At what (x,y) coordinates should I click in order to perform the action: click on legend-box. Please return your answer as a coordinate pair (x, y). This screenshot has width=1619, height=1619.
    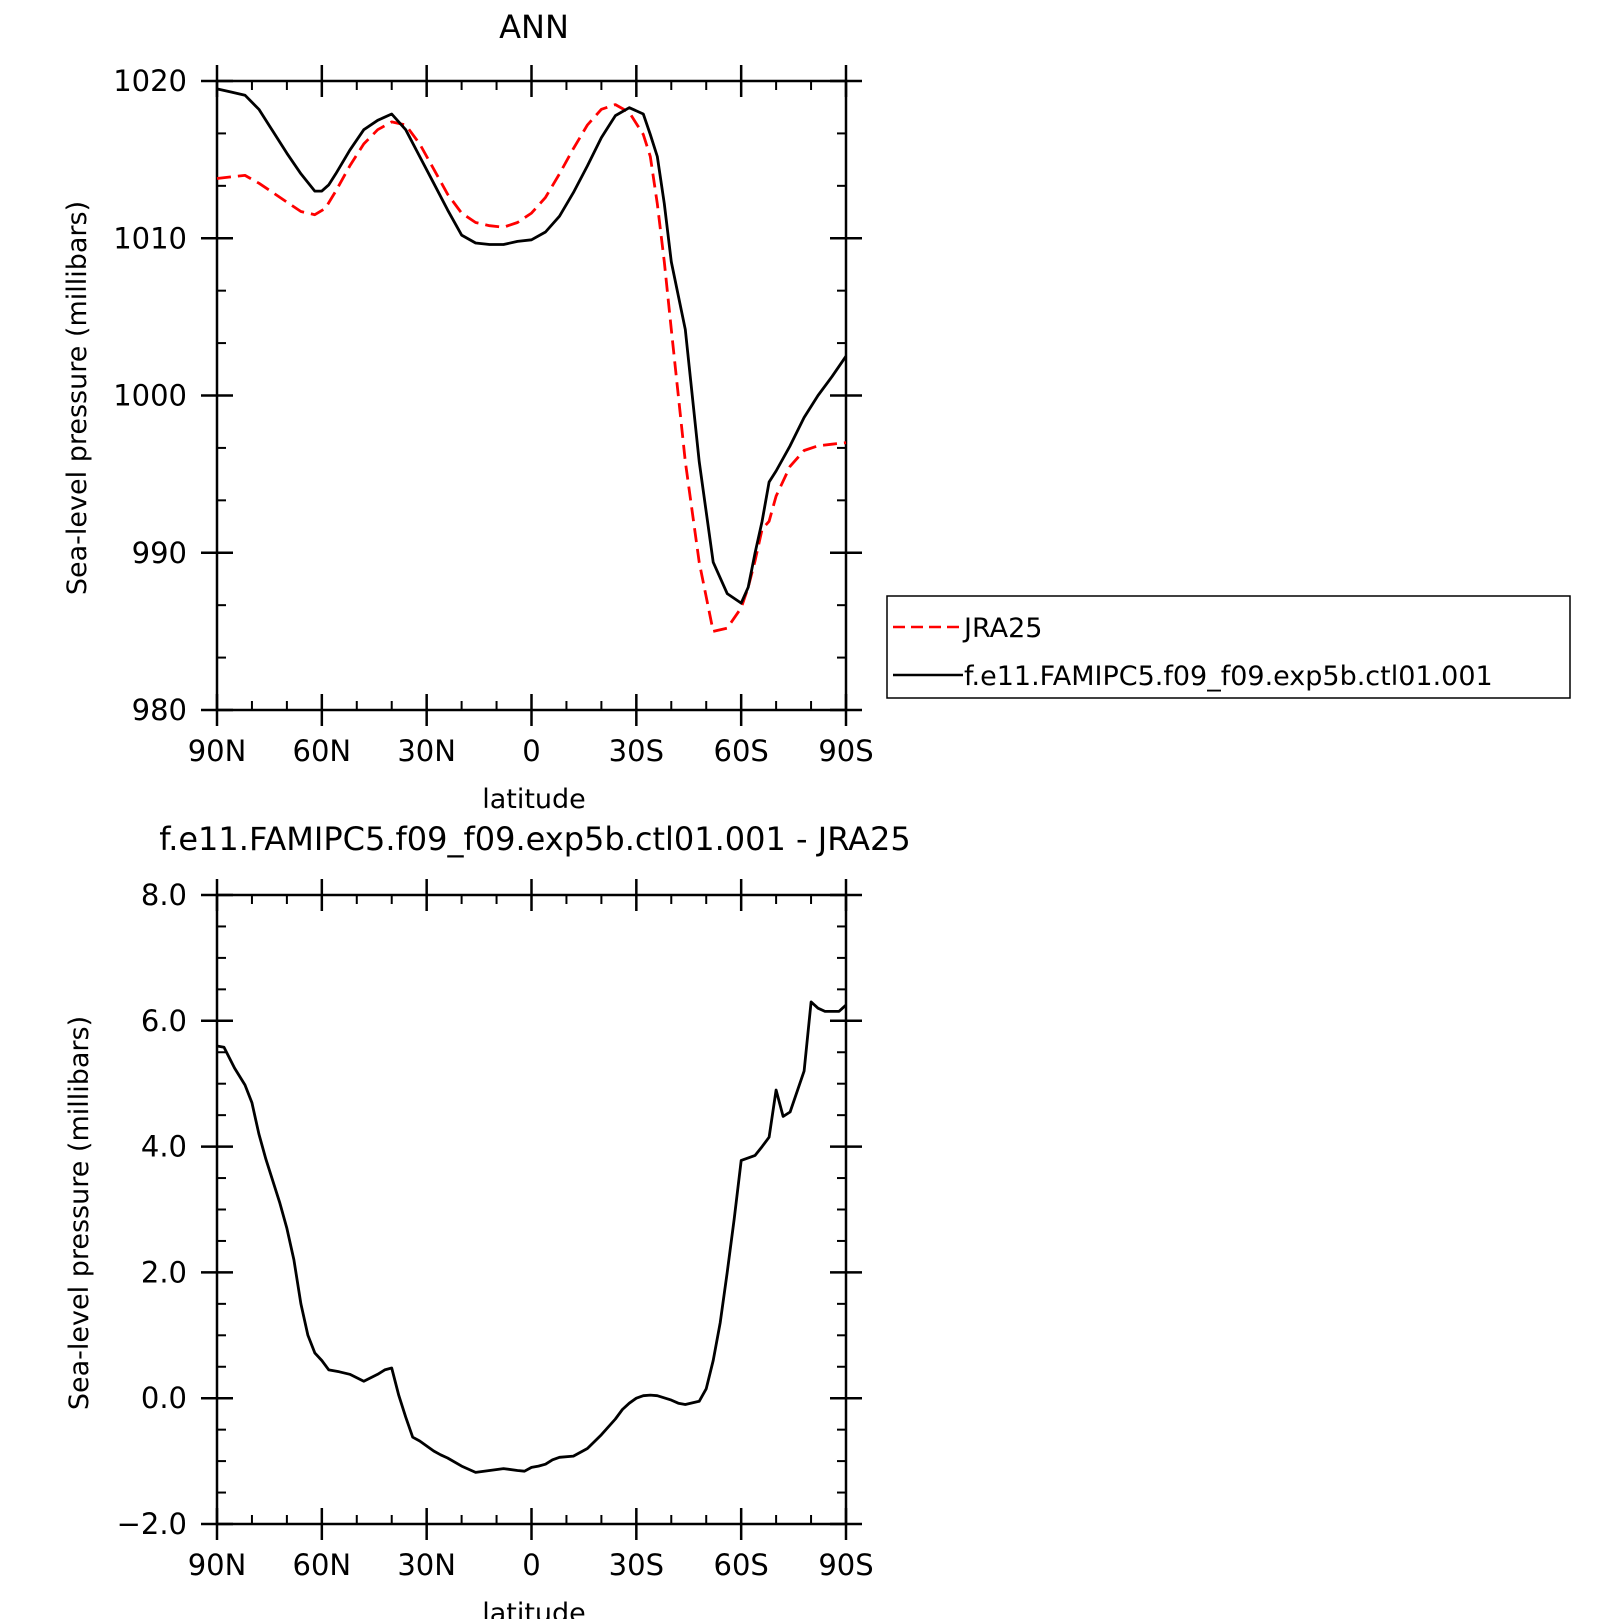
    Looking at the image, I should click on (1228, 647).